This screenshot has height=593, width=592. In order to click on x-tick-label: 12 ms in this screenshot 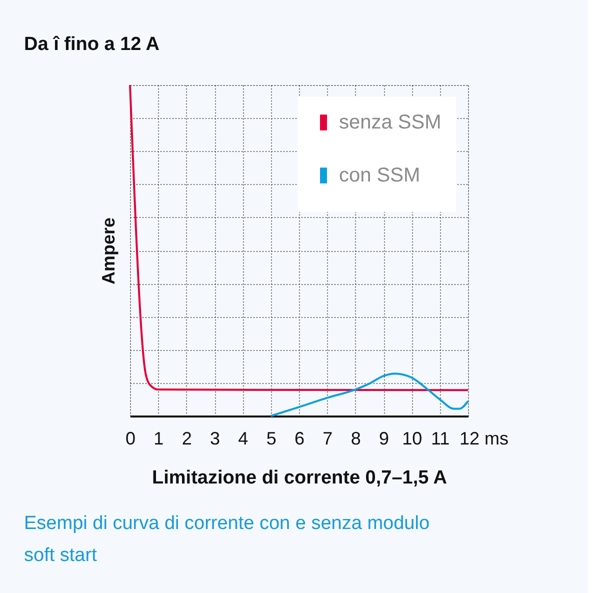, I will do `click(484, 438)`.